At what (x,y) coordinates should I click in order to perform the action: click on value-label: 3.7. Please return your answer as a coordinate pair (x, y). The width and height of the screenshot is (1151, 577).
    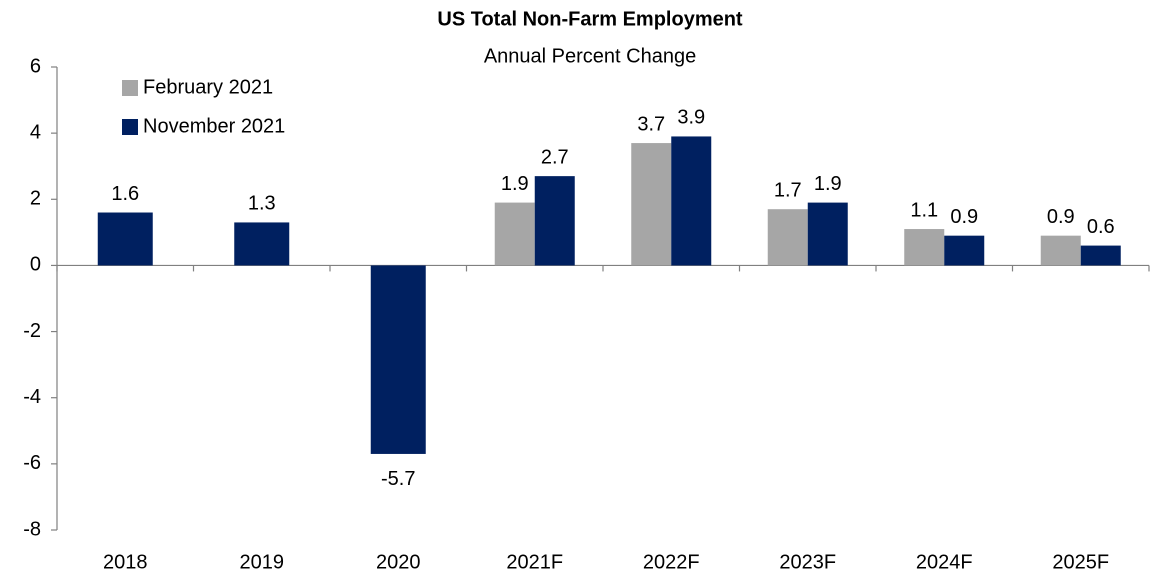
    Looking at the image, I should click on (651, 124).